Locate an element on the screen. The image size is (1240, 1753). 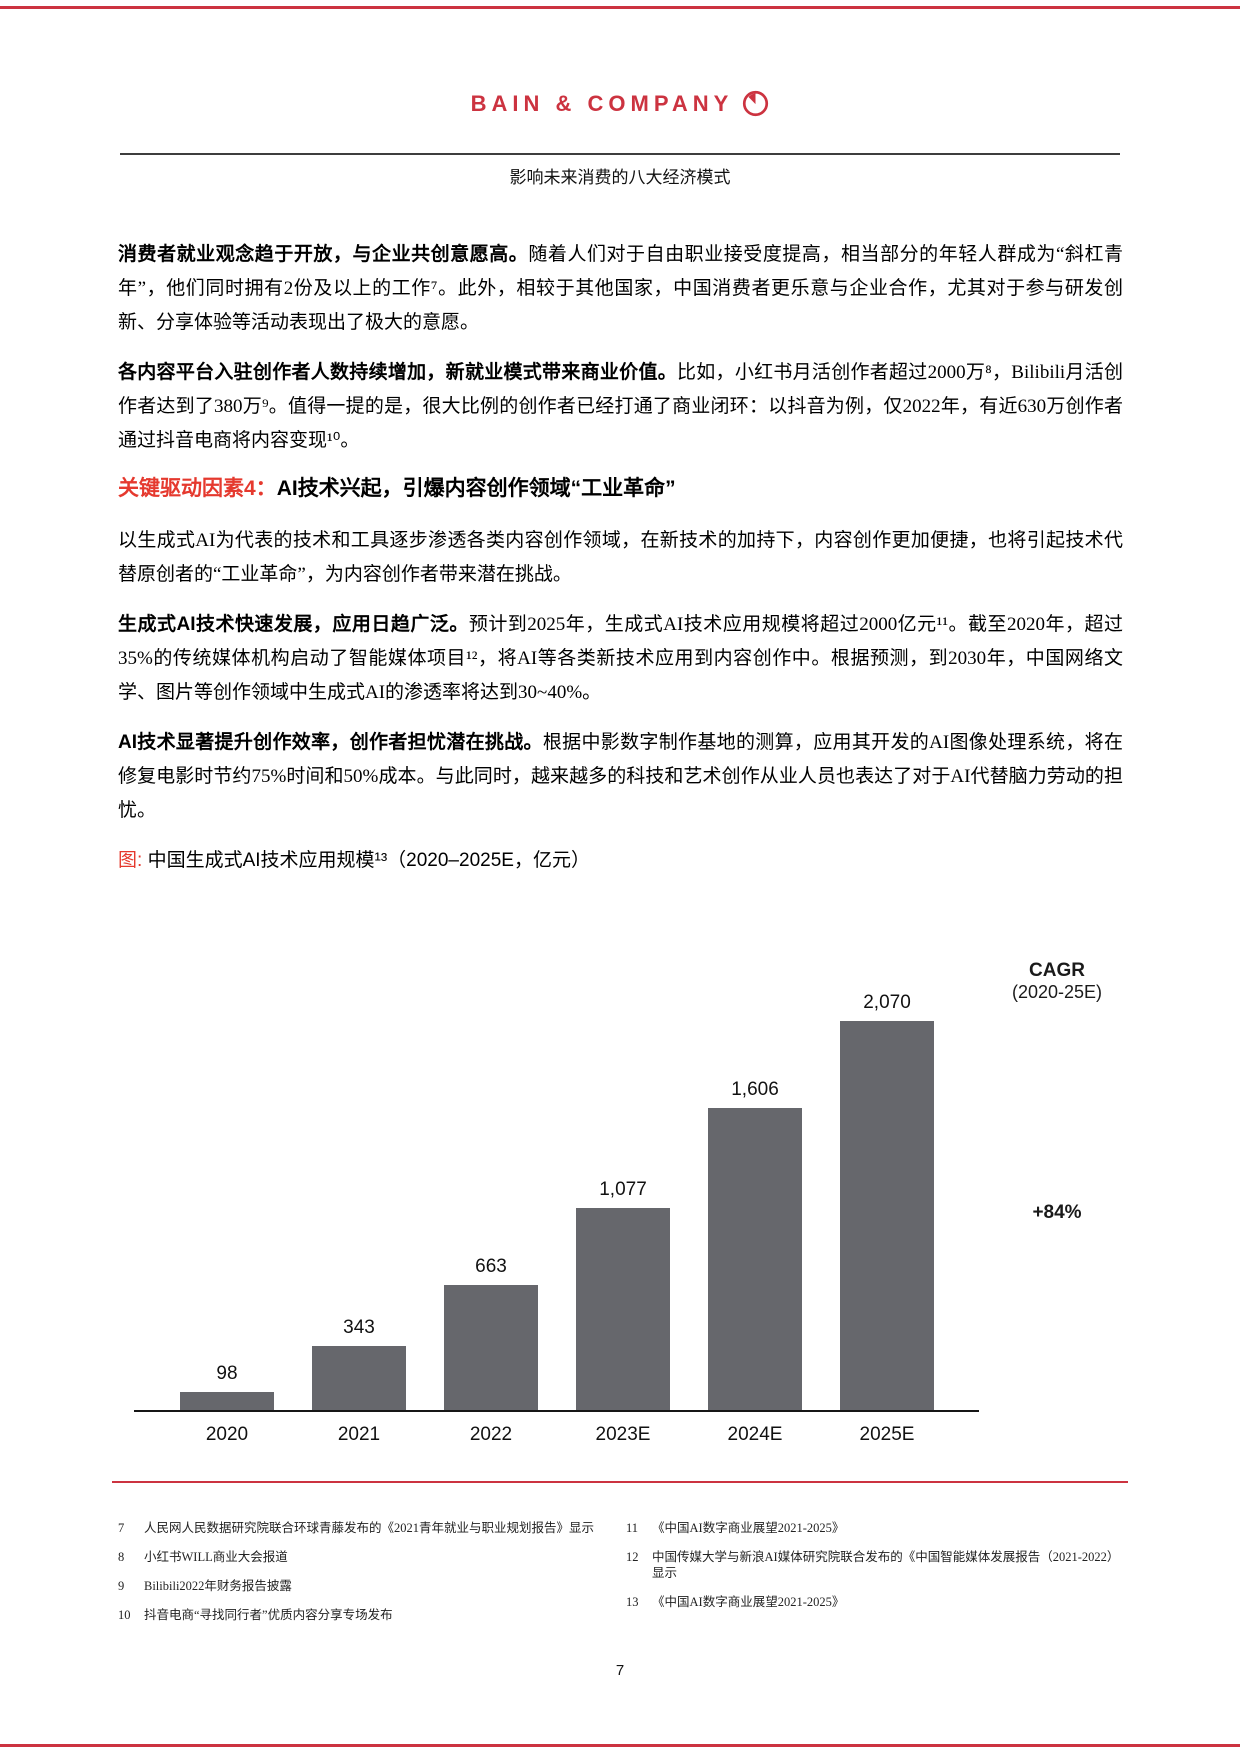
footnote-text: 小红书WILL商业大会报道 is located at coordinates (216, 1557).